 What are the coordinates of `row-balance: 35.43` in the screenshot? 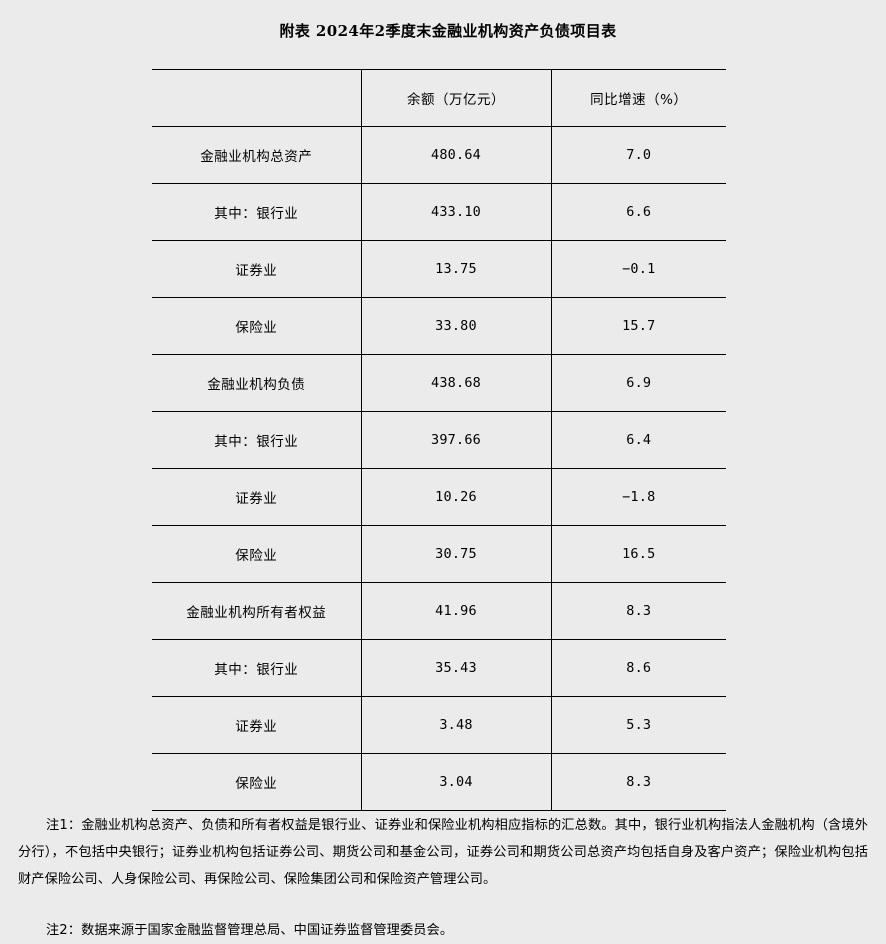 It's located at (455, 668).